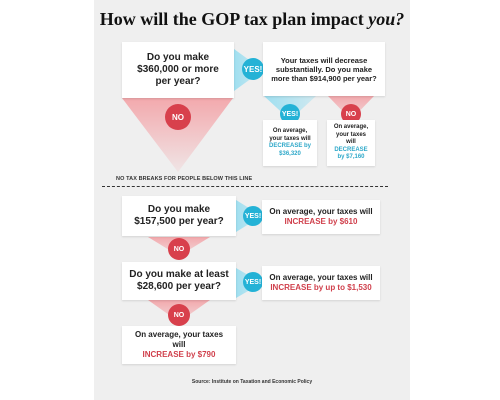 The height and width of the screenshot is (400, 500). I want to click on no-badge-2: NO, so click(351, 114).